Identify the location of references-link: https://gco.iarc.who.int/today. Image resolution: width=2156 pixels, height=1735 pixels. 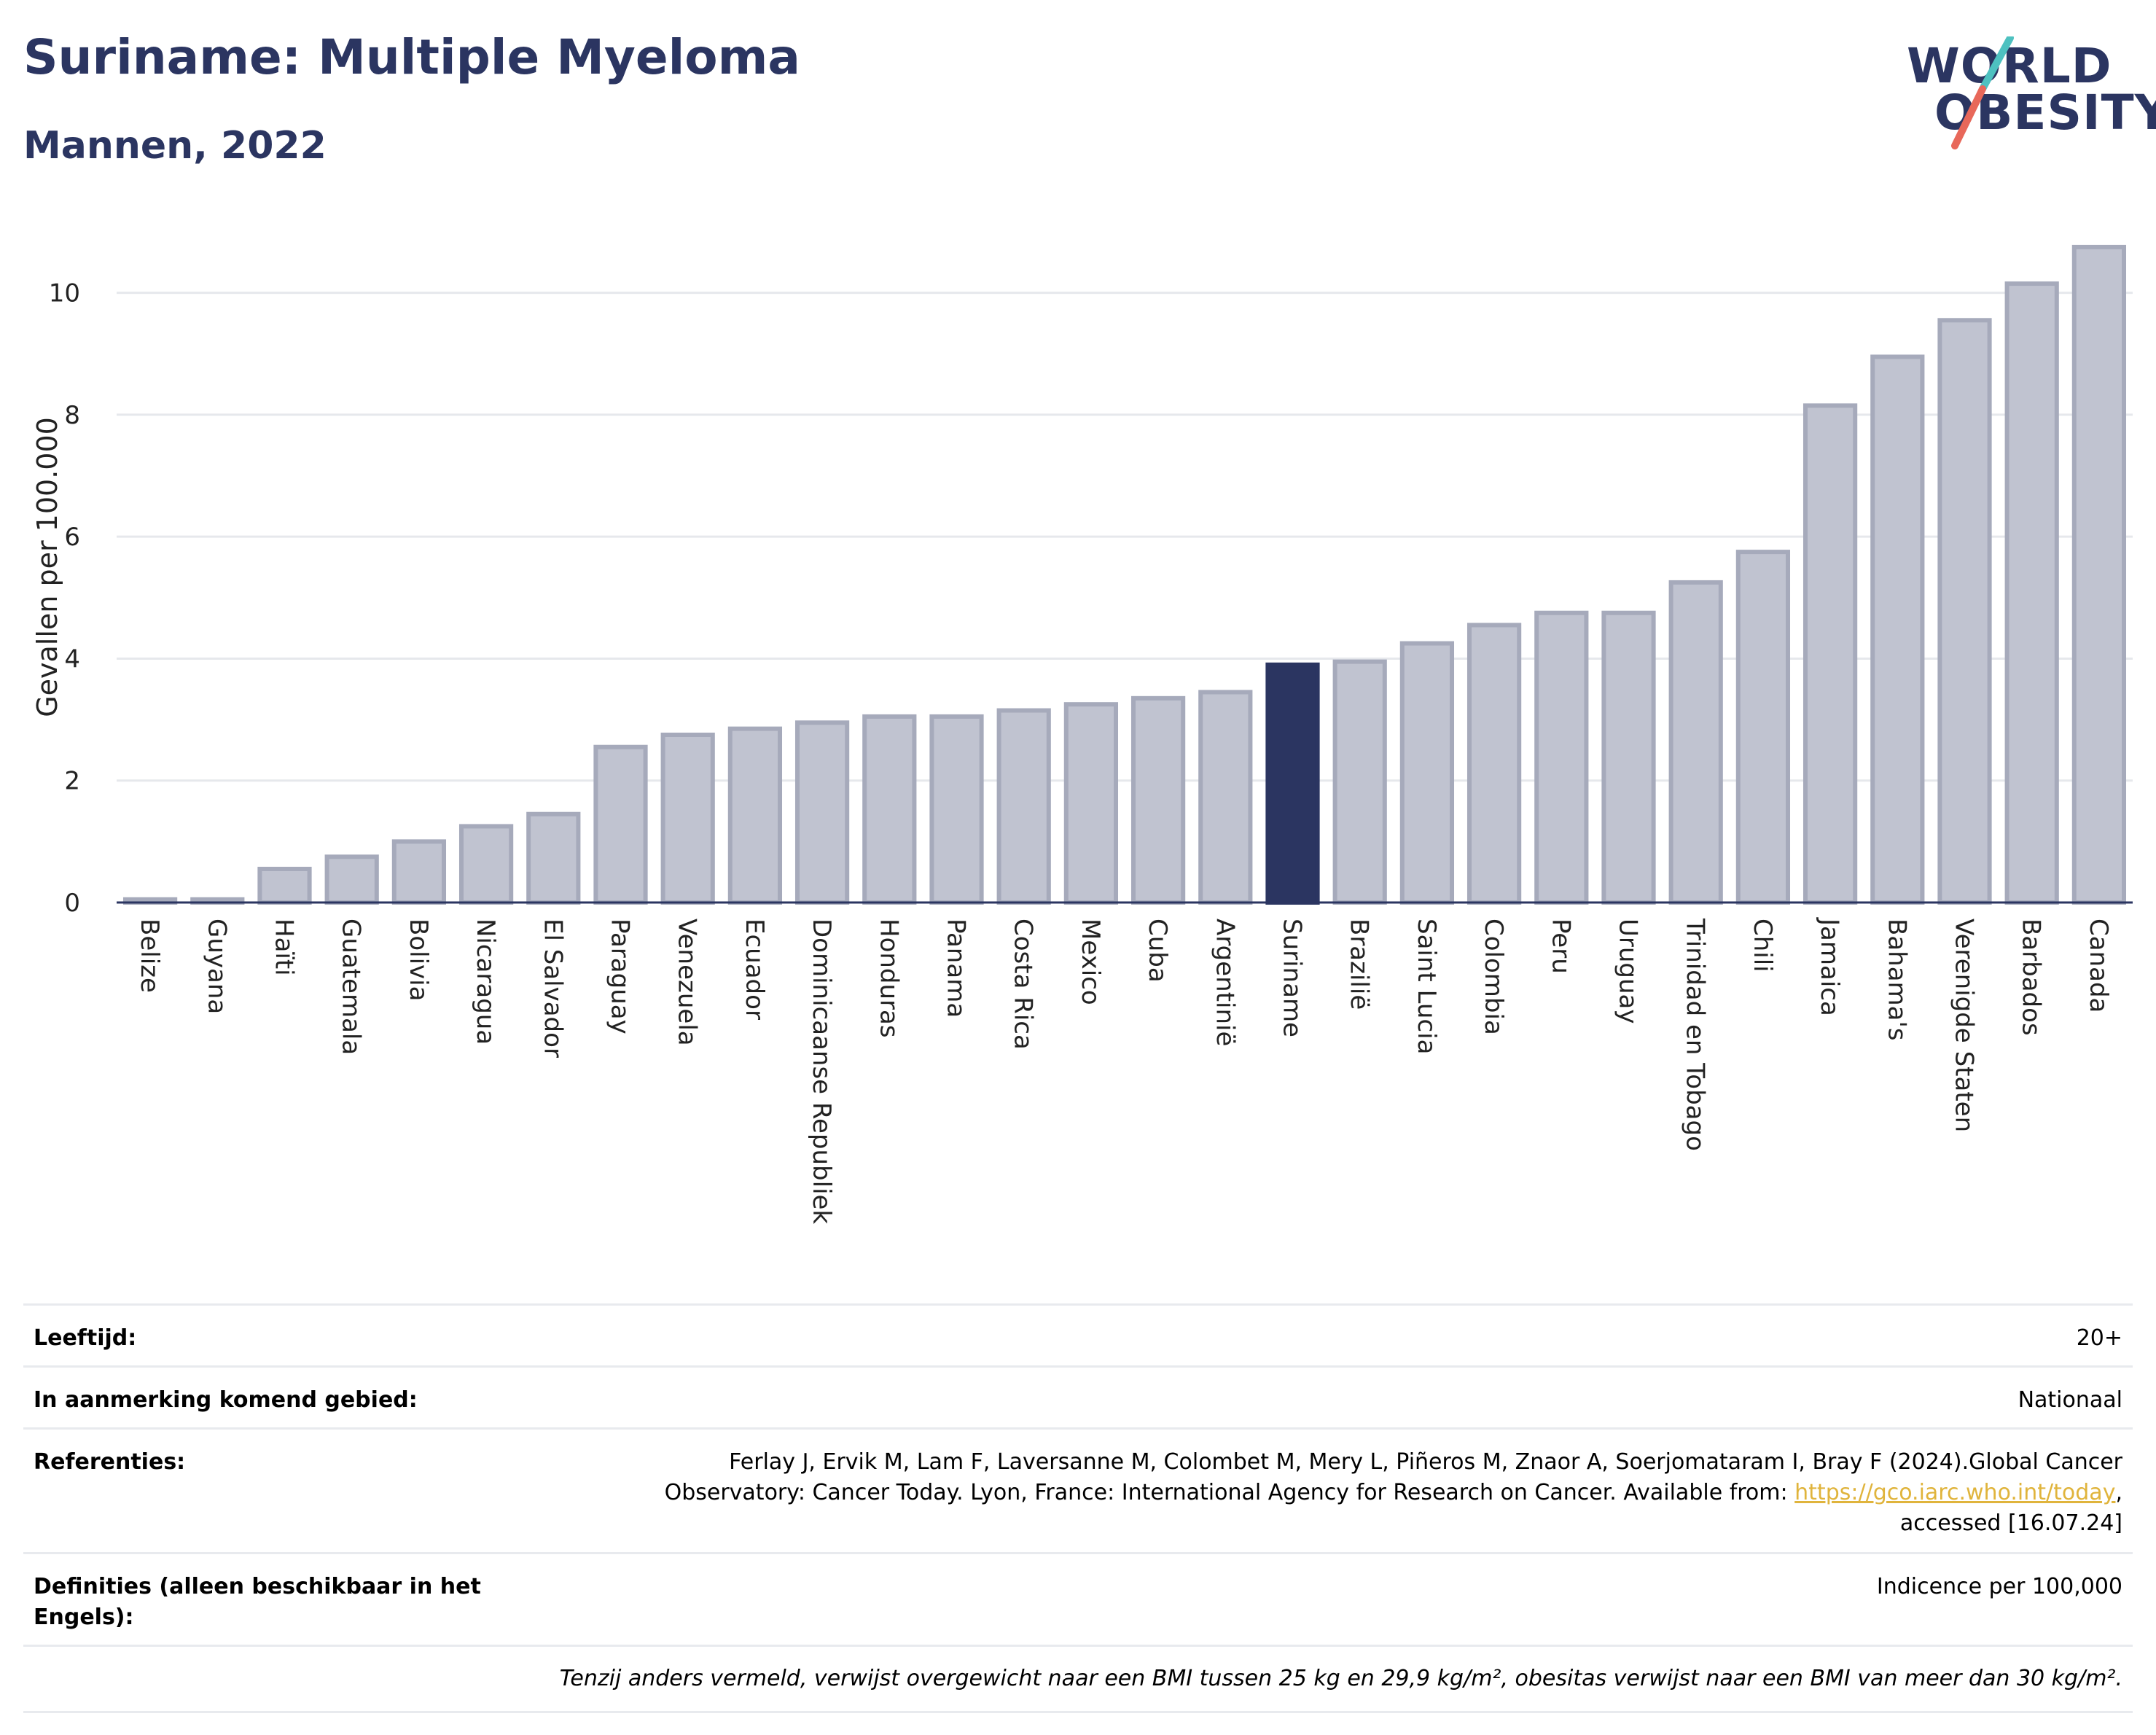
(1955, 1492).